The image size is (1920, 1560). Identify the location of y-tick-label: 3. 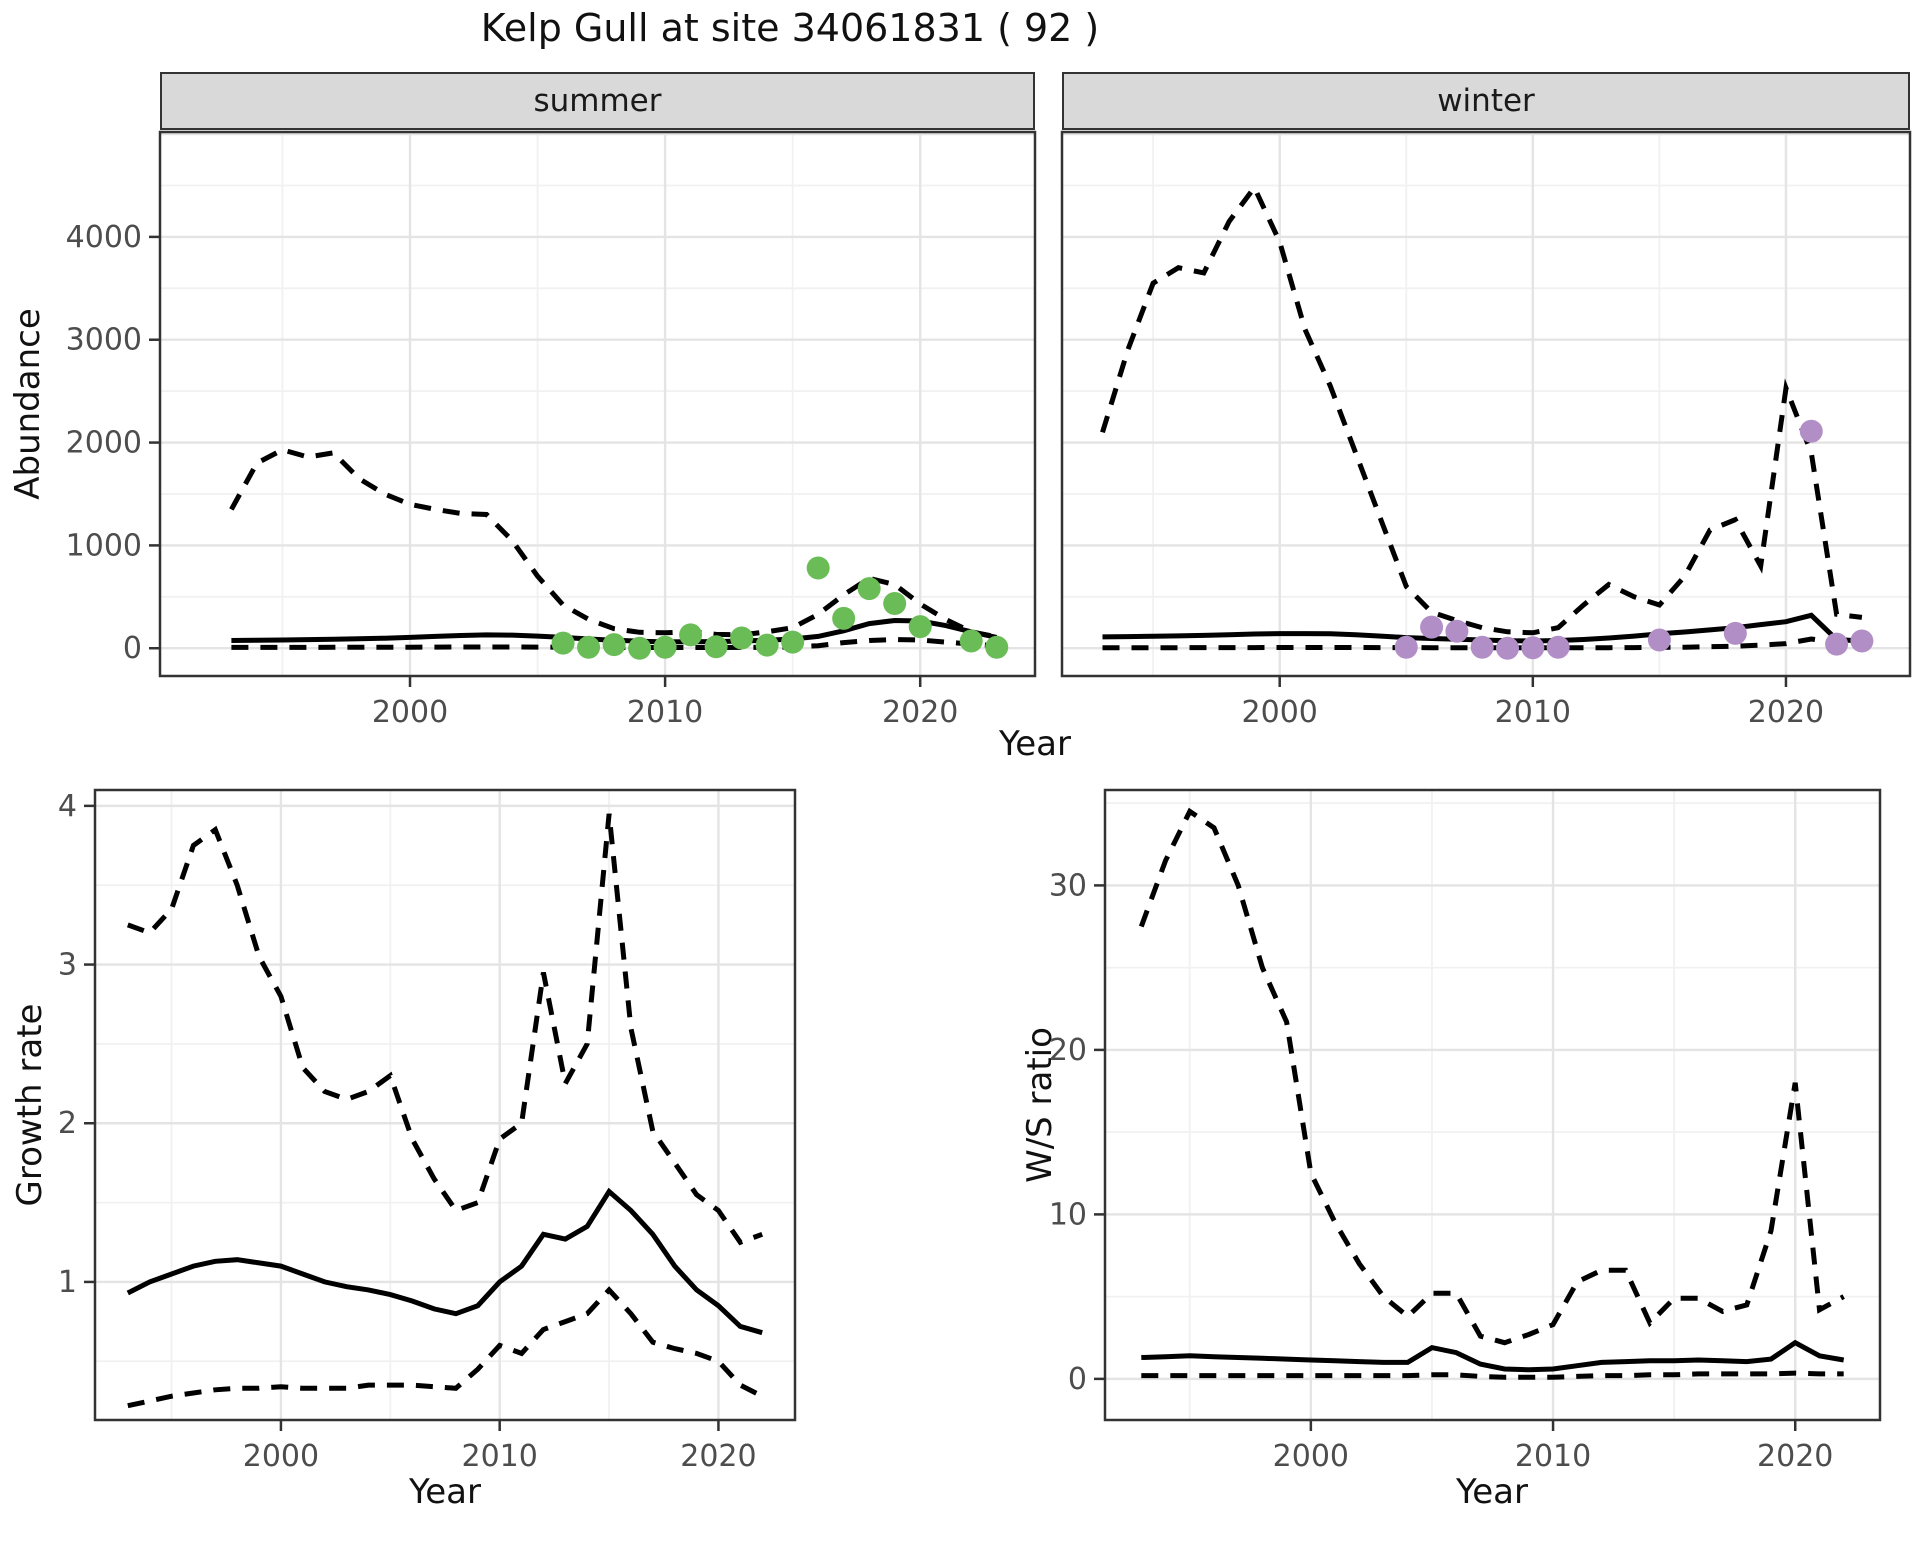
(67, 965).